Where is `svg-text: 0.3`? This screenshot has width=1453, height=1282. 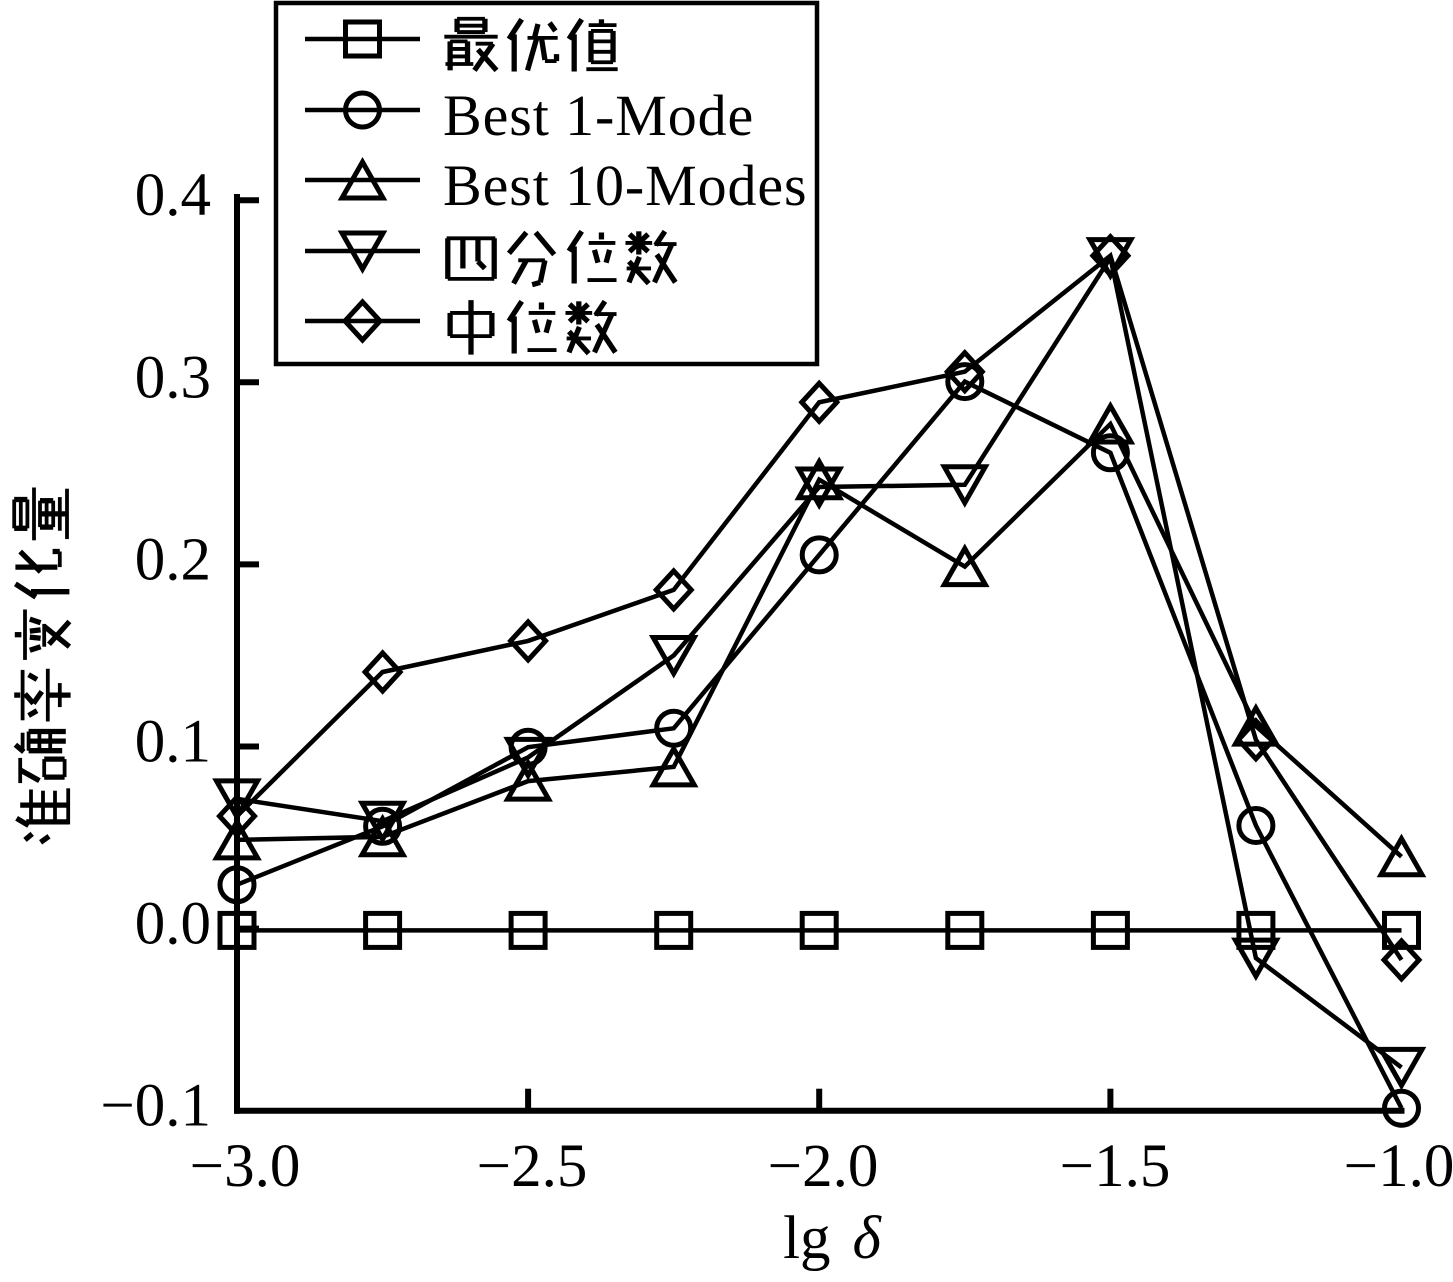
svg-text: 0.3 is located at coordinates (173, 377).